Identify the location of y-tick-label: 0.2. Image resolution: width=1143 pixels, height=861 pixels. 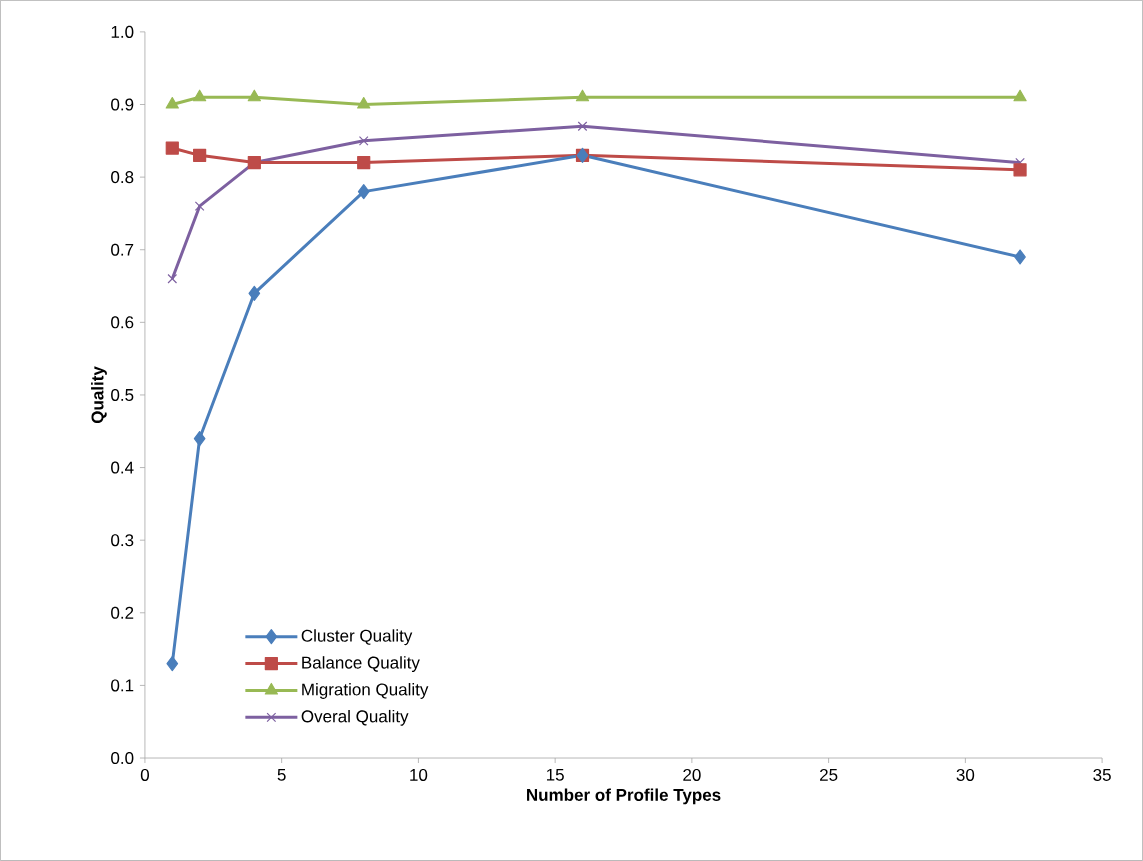
(122, 612).